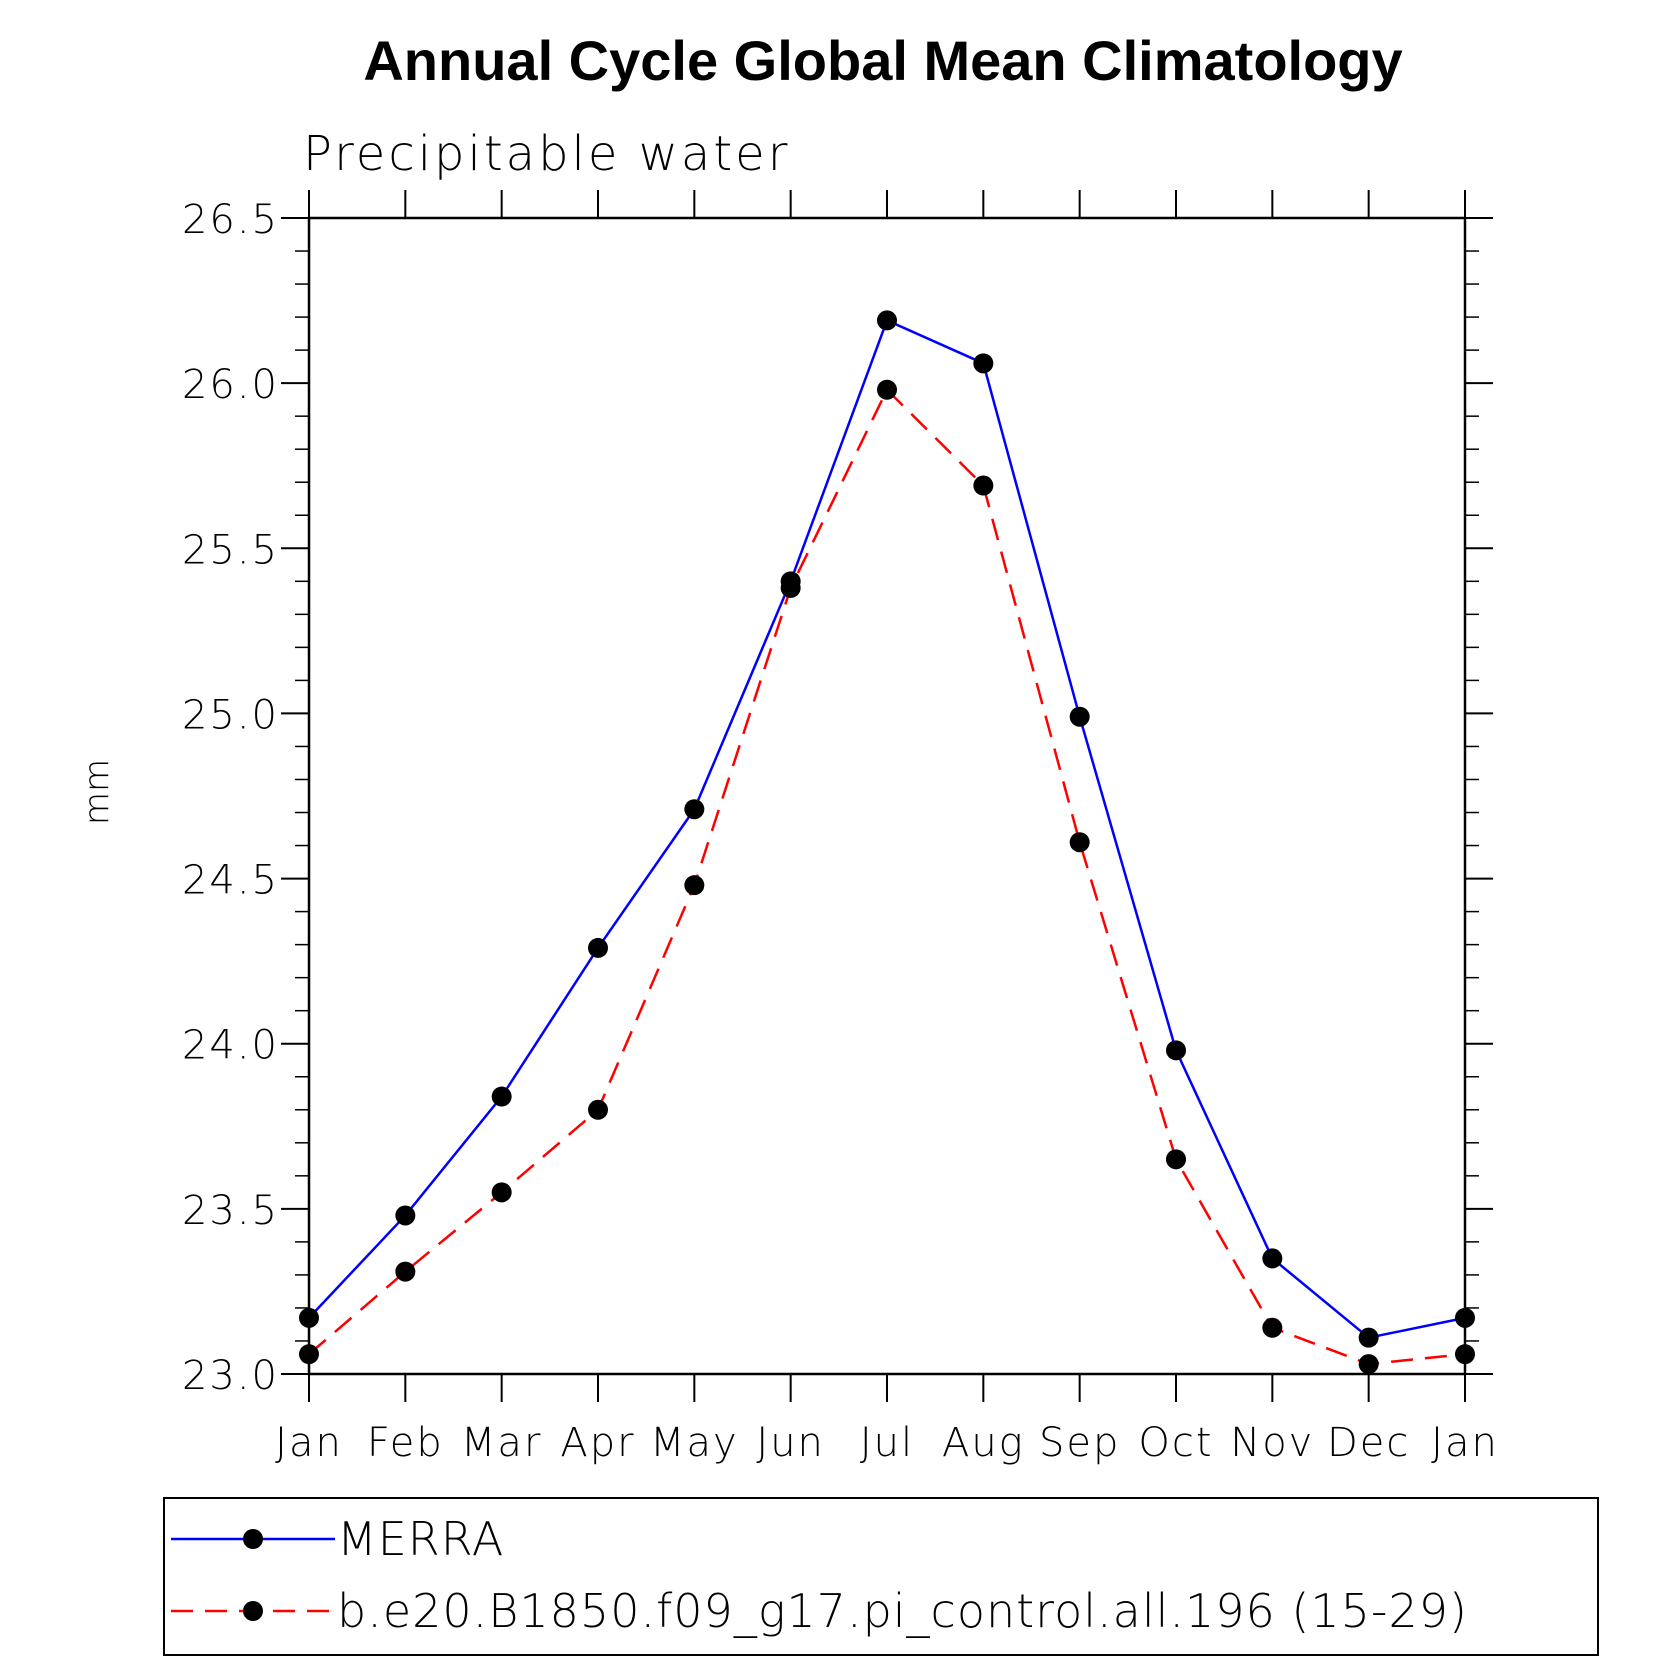  I want to click on legend-label-merra: MERRA, so click(420, 1539).